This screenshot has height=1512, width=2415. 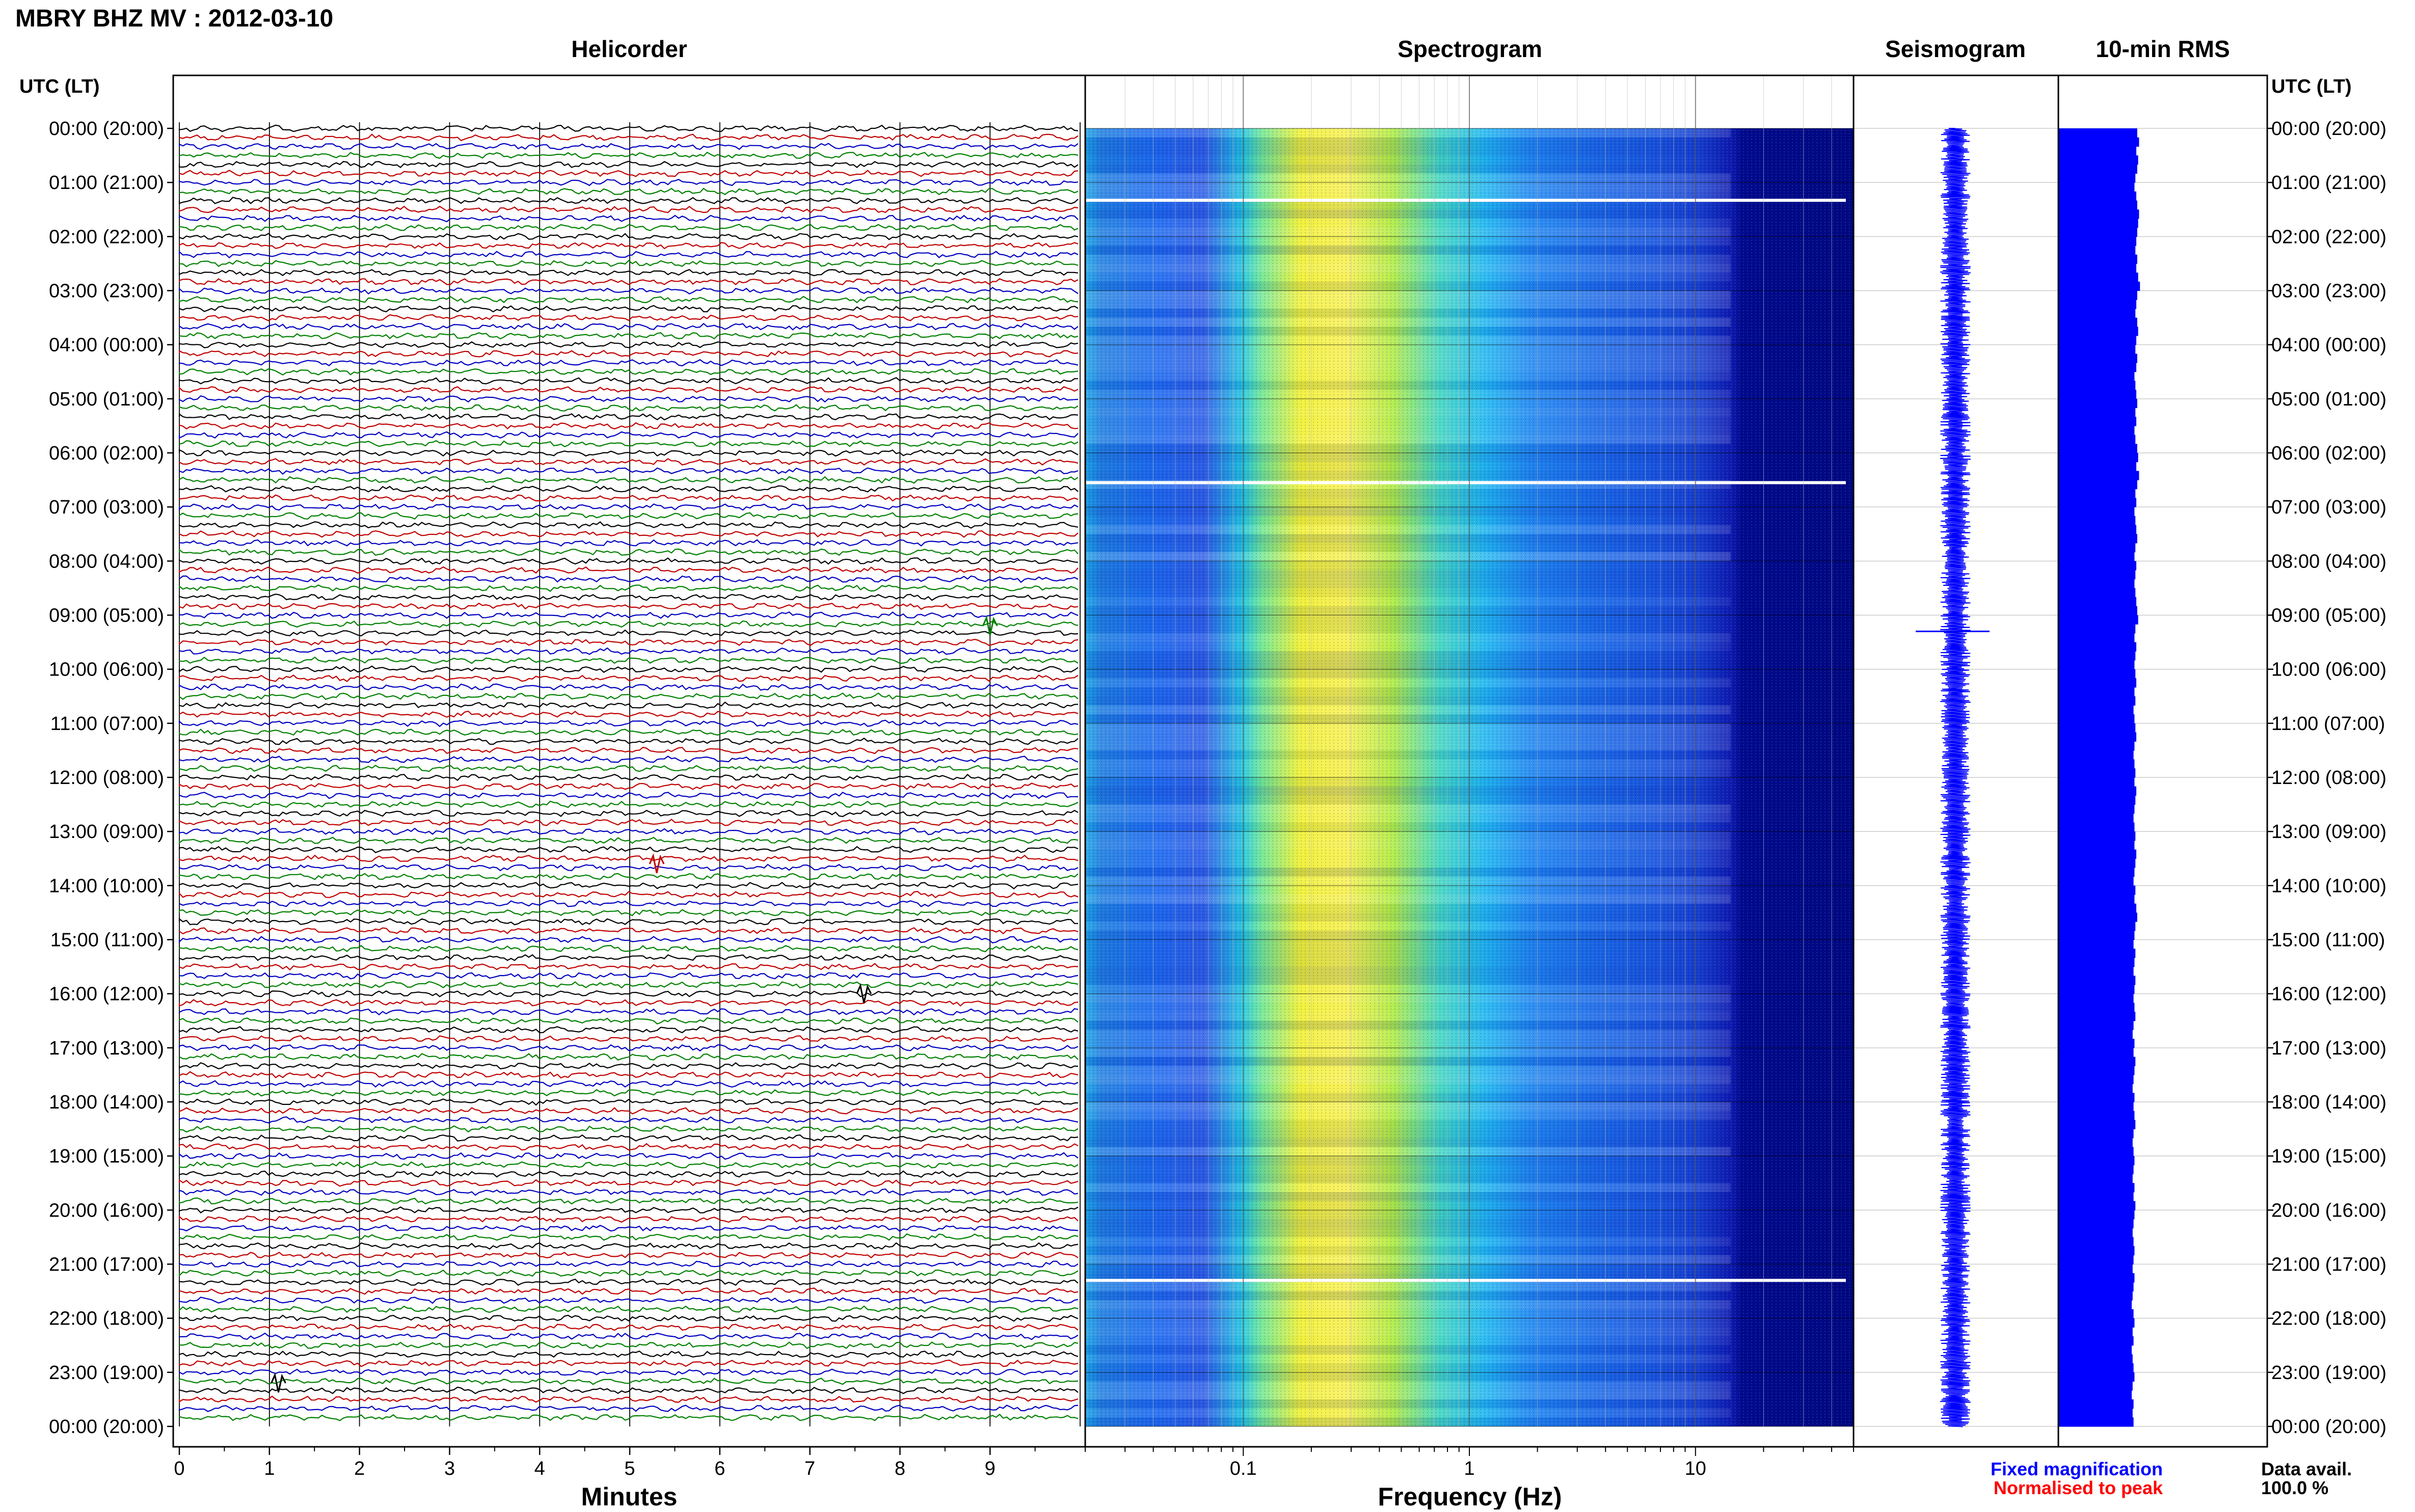 I want to click on helicorder-x-tick-label: 3, so click(x=449, y=1468).